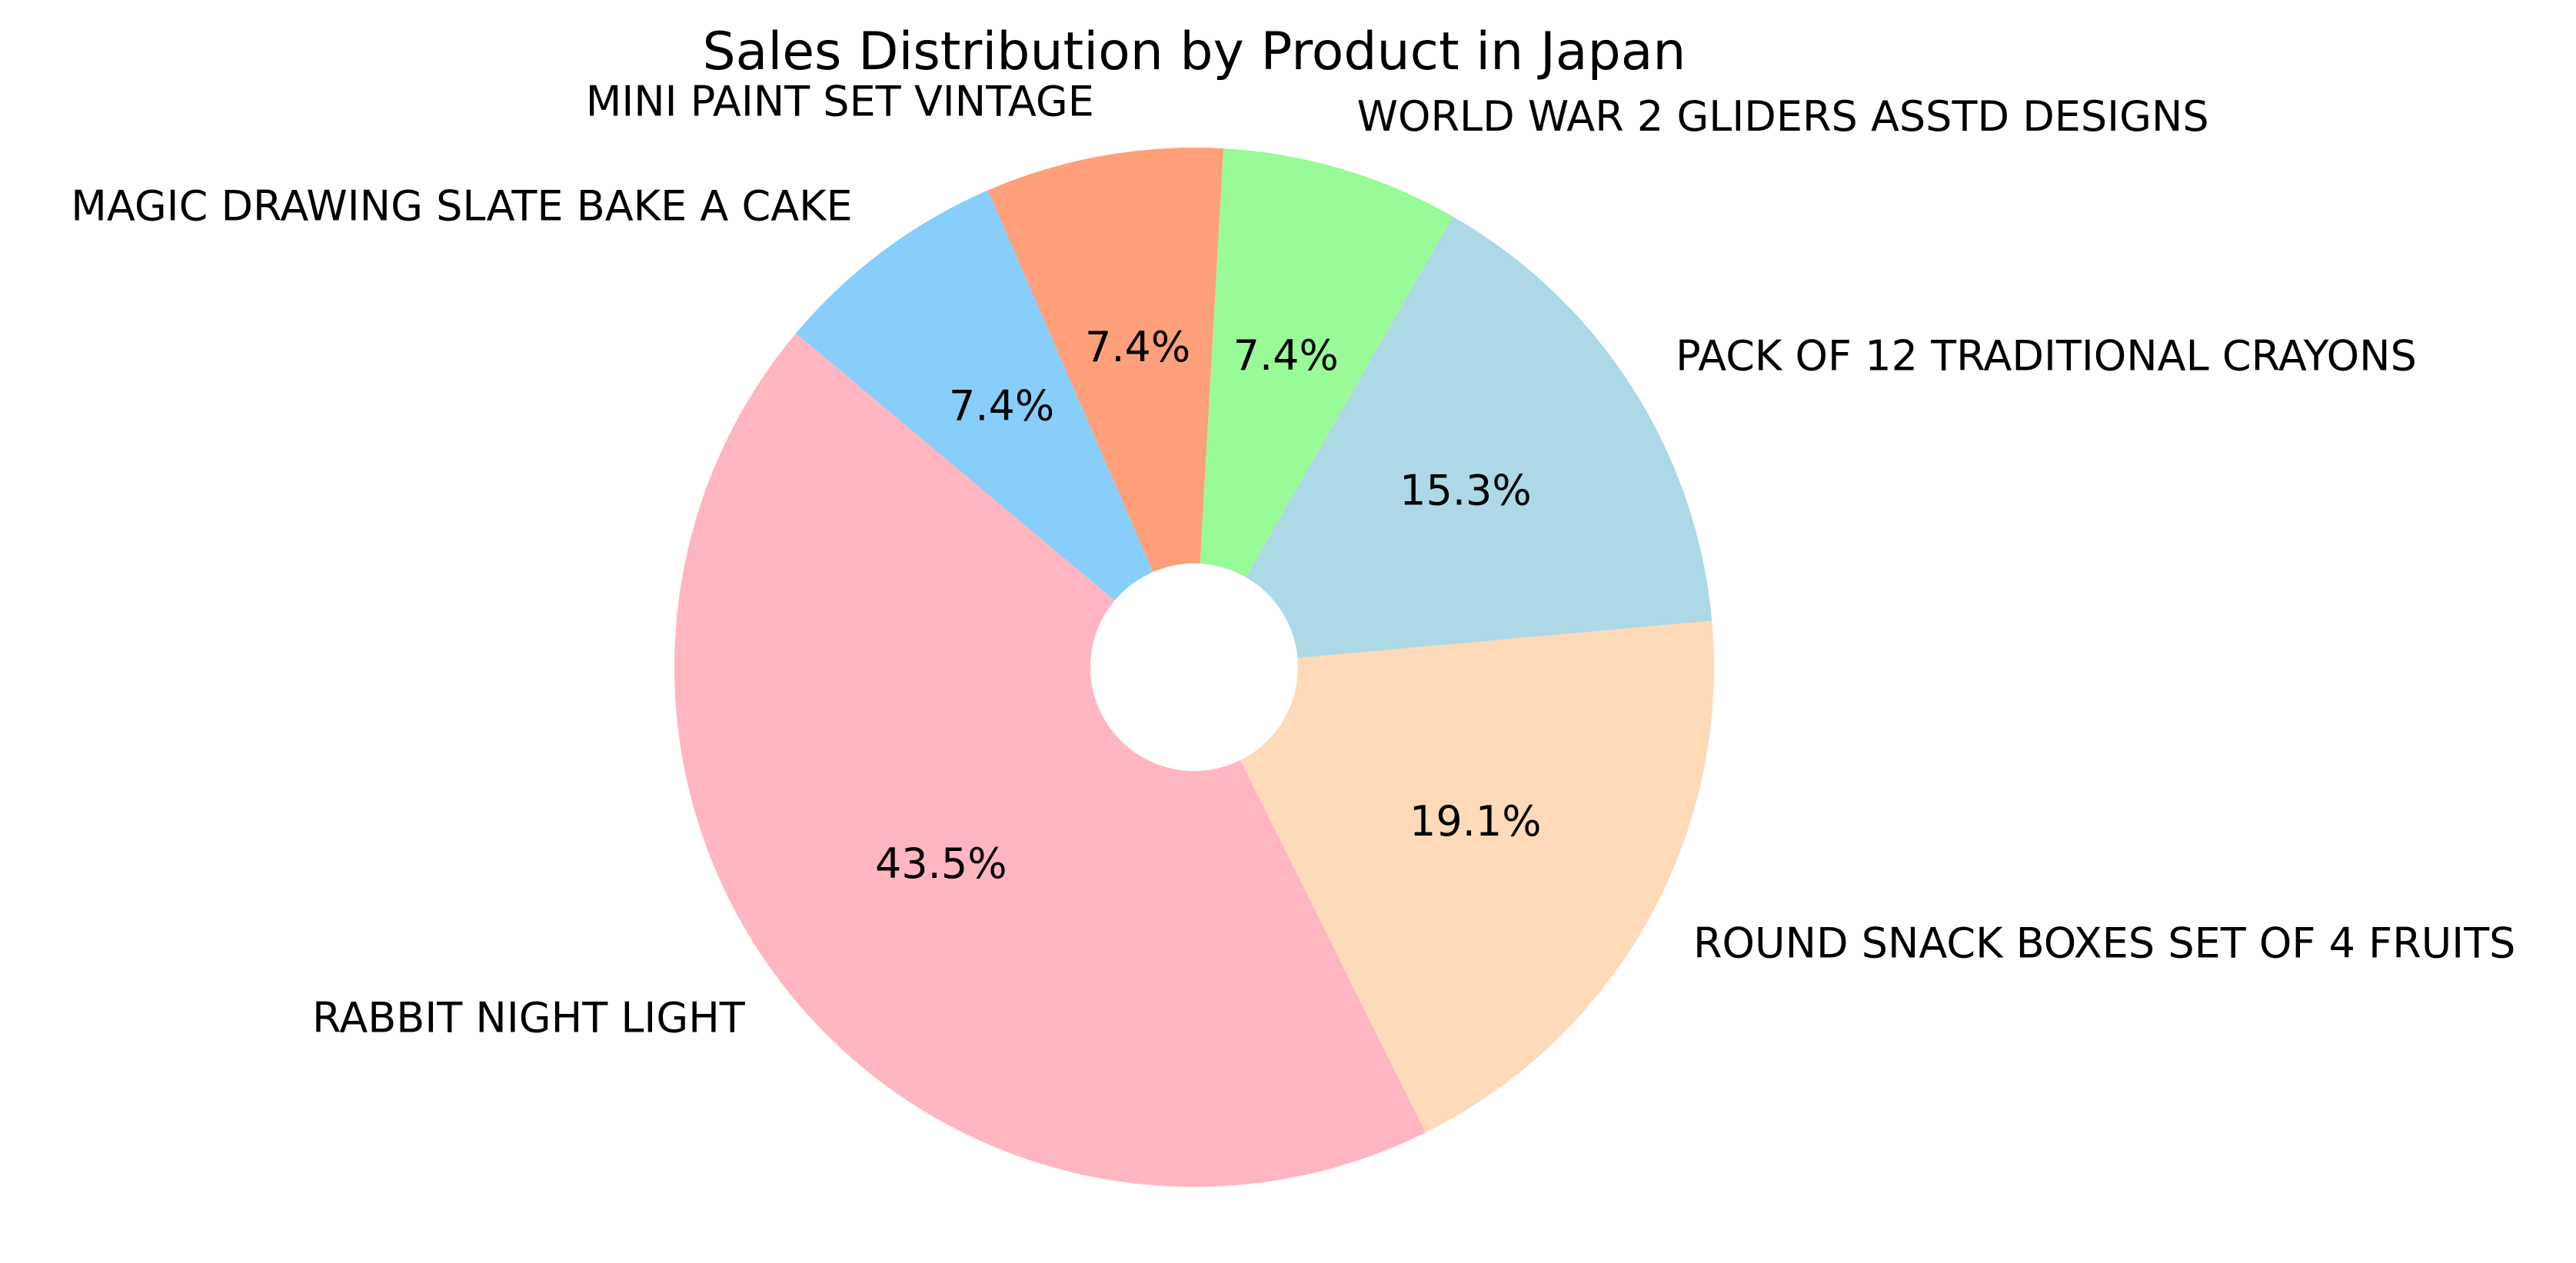  Describe the element at coordinates (941, 863) in the screenshot. I see `pct-label-rabbit-night-light: 43.5%` at that location.